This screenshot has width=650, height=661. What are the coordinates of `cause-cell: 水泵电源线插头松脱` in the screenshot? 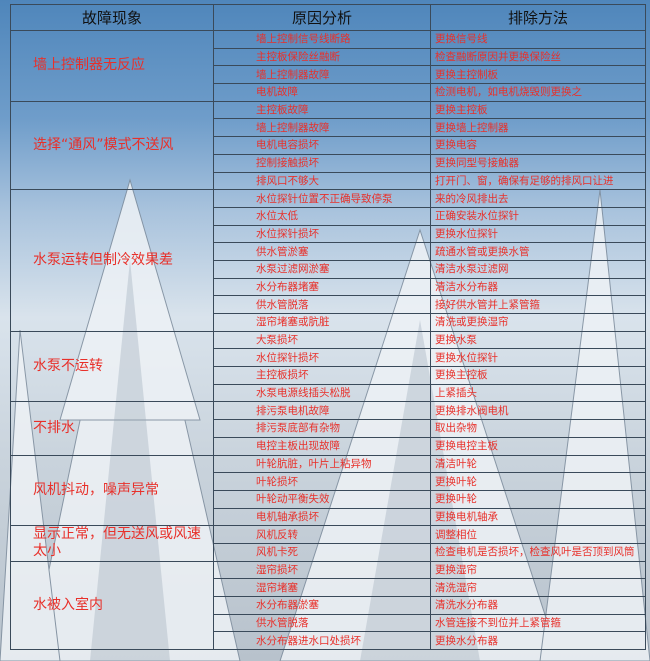 It's located at (322, 393).